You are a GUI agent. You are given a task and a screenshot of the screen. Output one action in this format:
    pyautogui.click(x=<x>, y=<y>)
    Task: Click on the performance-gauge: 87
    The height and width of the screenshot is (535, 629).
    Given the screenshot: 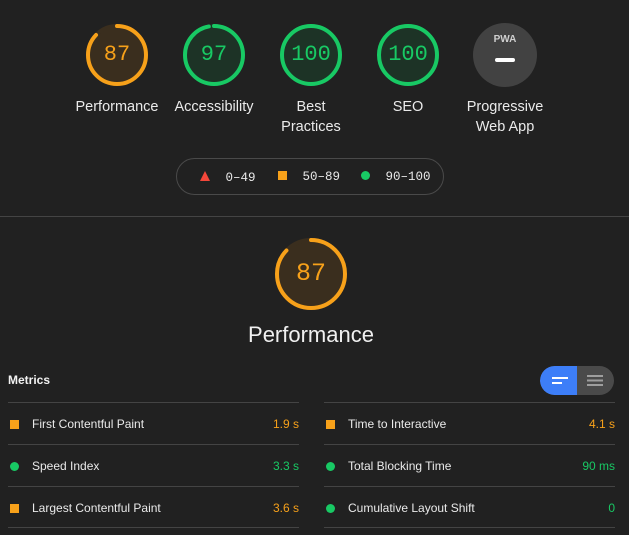 What is the action you would take?
    pyautogui.click(x=117, y=55)
    